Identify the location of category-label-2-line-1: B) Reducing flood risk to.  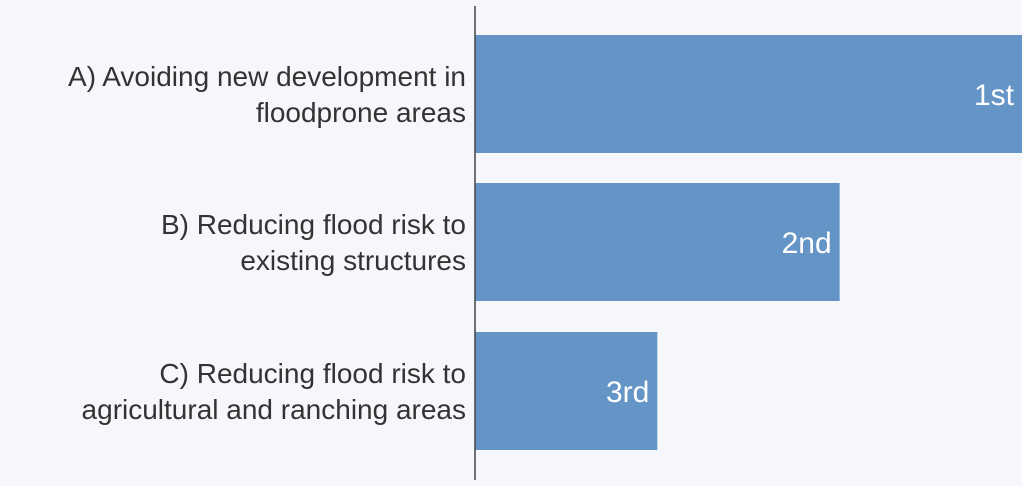
(313, 224).